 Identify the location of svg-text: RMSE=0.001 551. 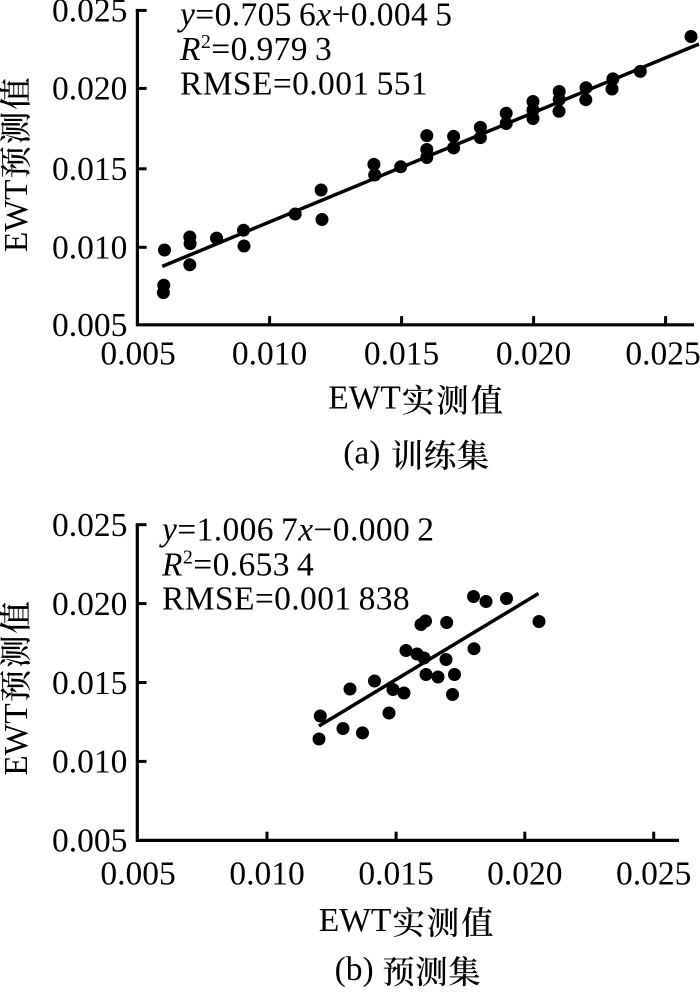
(304, 83).